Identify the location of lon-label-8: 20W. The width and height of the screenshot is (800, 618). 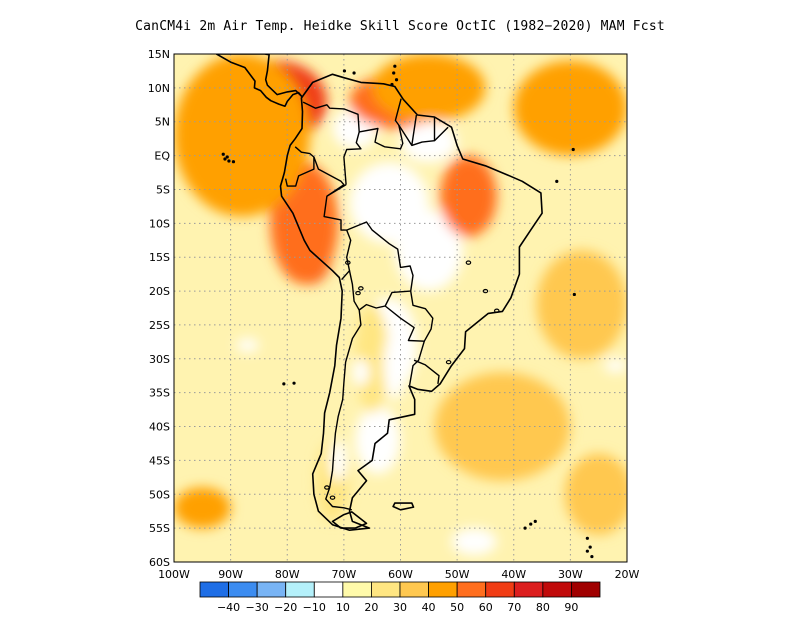
(627, 574).